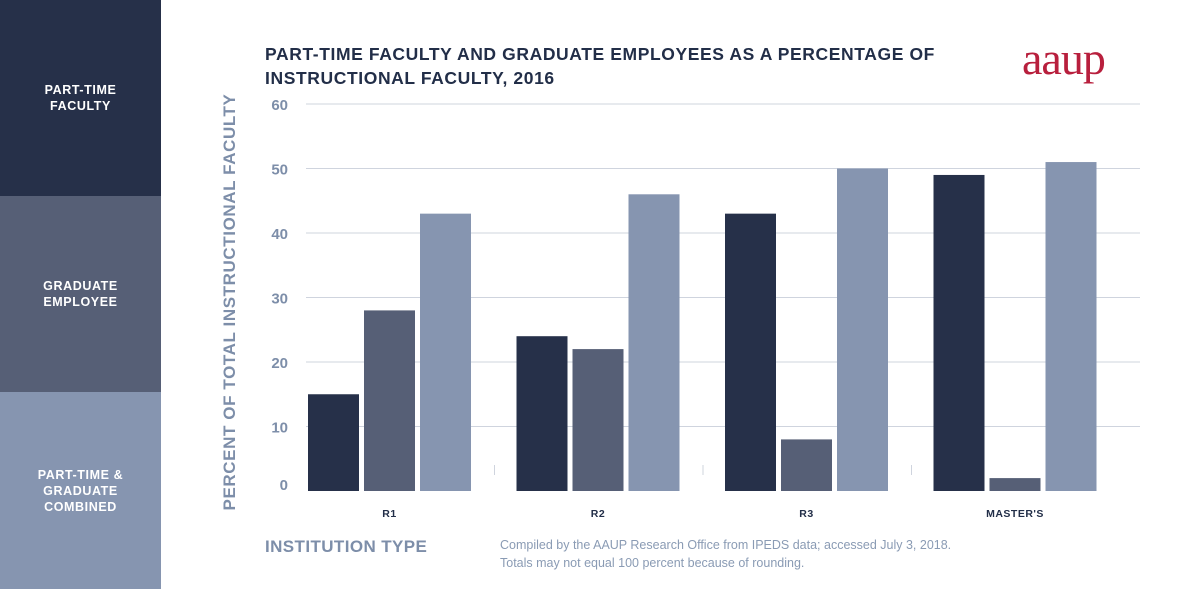 The height and width of the screenshot is (589, 1200). I want to click on x-tick-label: R3, so click(806, 514).